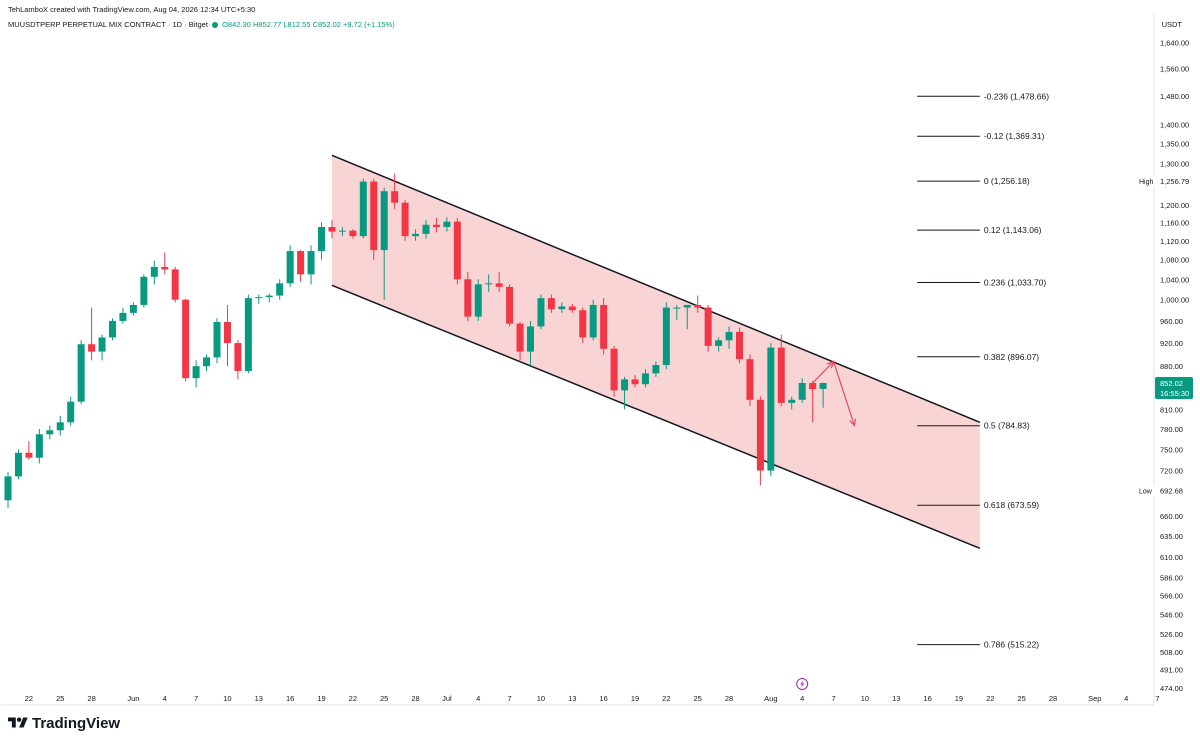  I want to click on marker-tag, so click(1147, 490).